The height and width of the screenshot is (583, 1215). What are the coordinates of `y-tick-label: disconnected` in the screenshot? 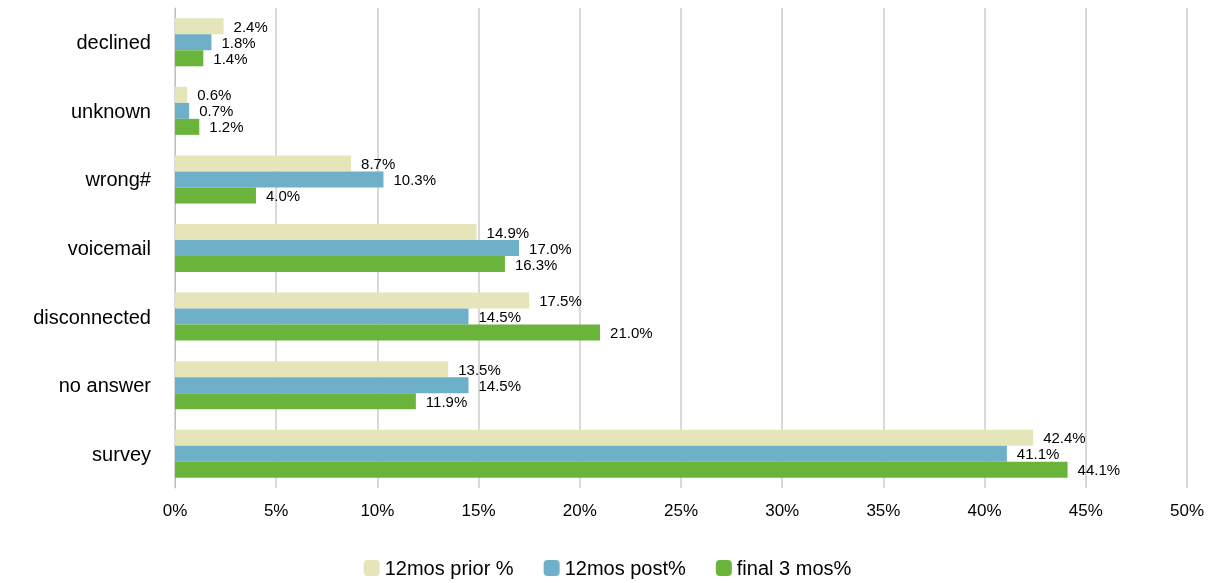 It's located at (92, 316).